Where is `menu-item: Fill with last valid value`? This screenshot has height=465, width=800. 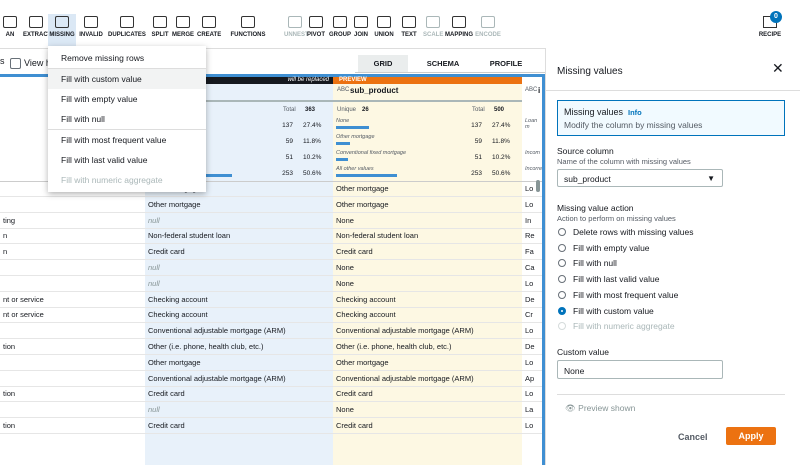 menu-item: Fill with last valid value is located at coordinates (104, 160).